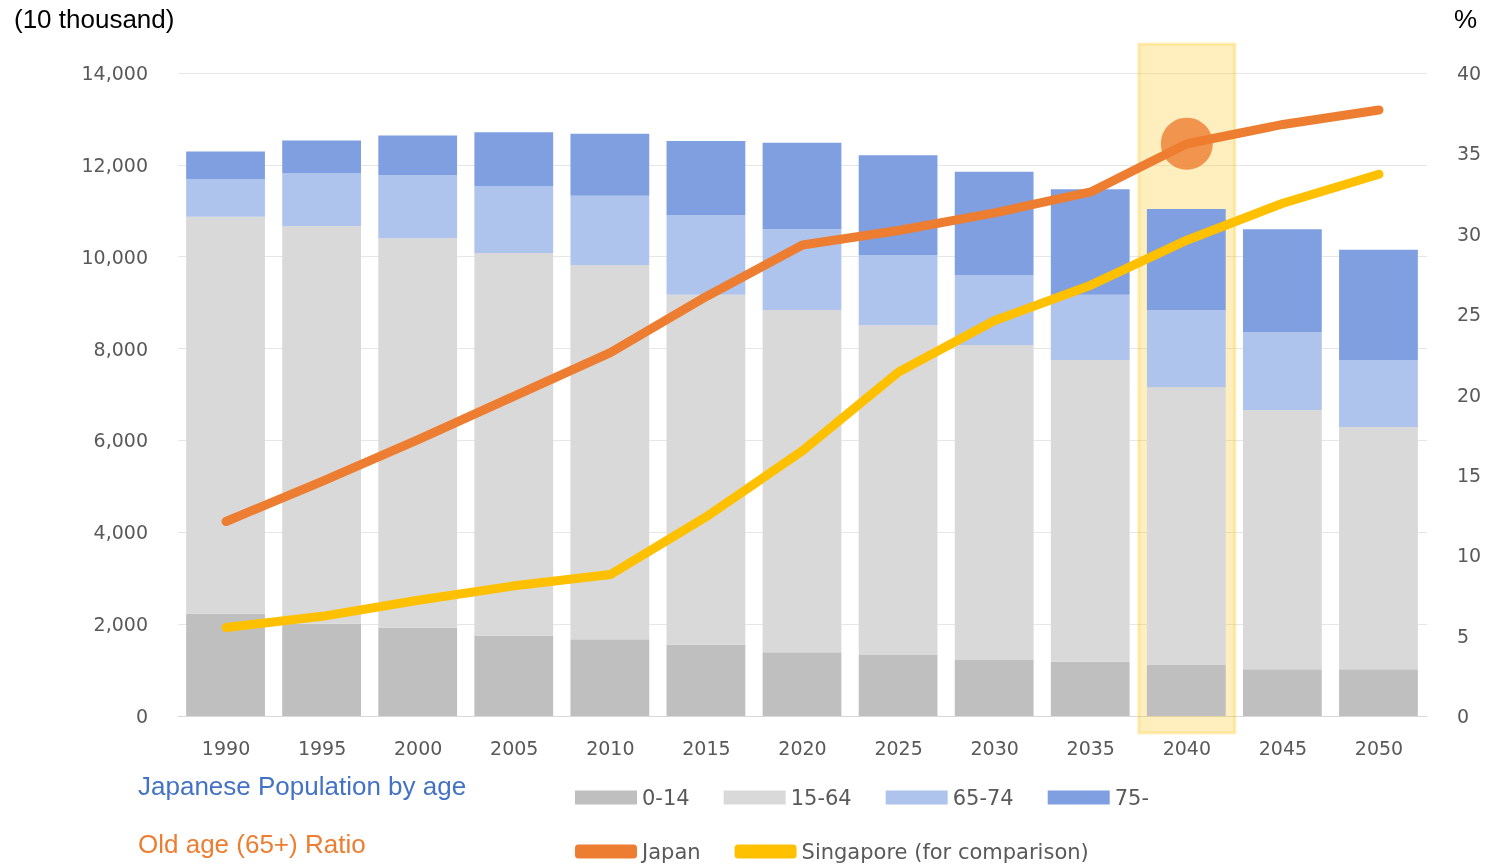 The image size is (1497, 866). Describe the element at coordinates (1186, 747) in the screenshot. I see `x-tick-label: 2040` at that location.